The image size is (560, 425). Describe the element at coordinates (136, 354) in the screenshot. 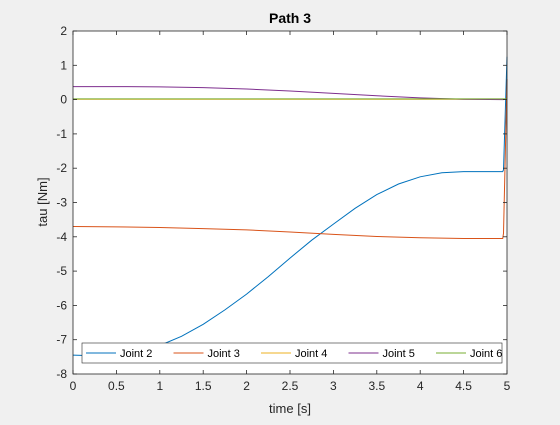

I see `legend-label: Joint 2` at that location.